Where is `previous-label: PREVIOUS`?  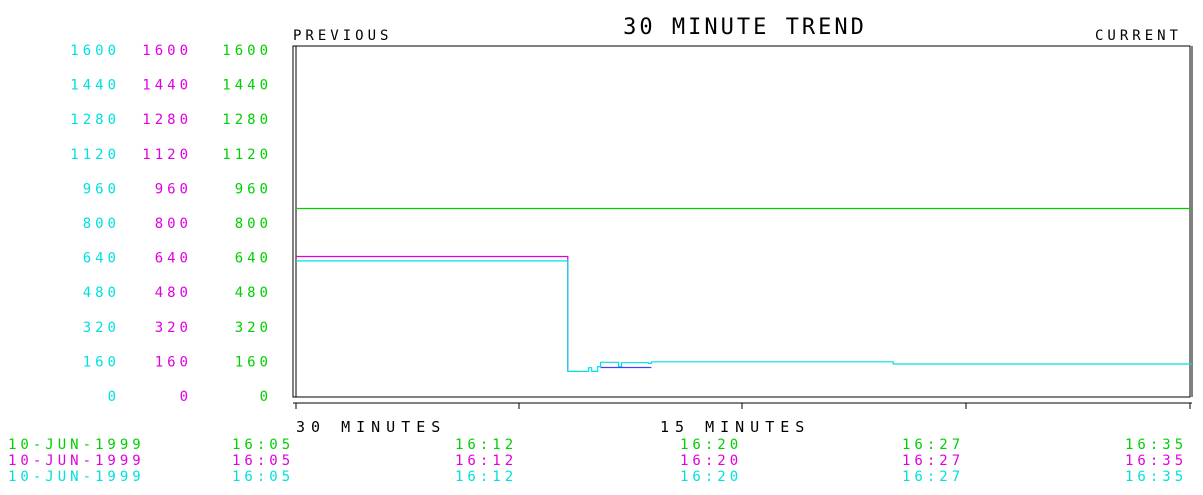 previous-label: PREVIOUS is located at coordinates (342, 36).